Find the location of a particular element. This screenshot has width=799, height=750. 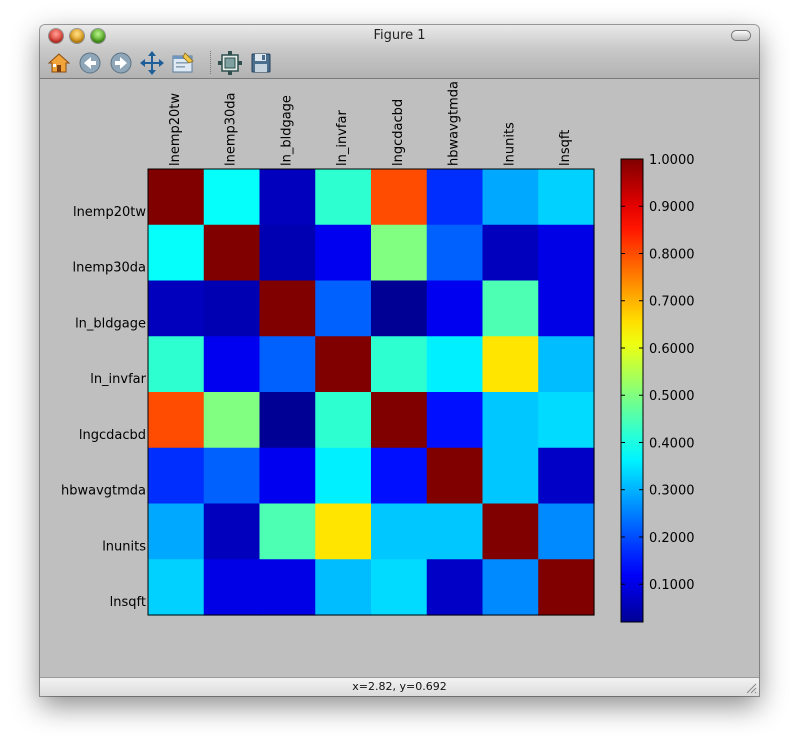

y-tick-label: hbwavgtmda is located at coordinates (103, 491).